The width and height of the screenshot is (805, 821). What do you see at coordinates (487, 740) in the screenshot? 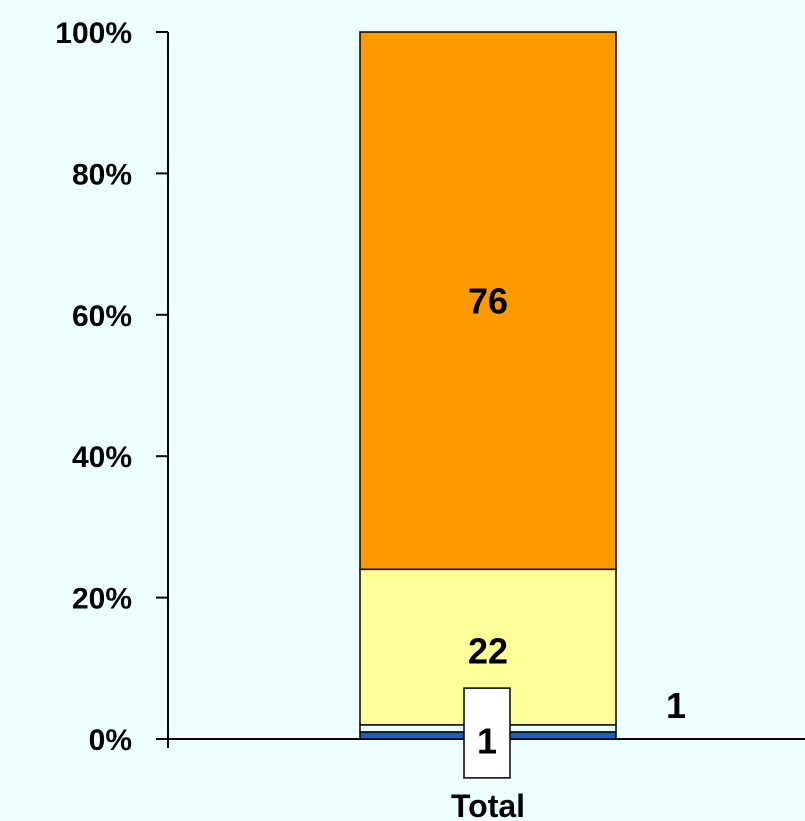
I see `data-label-segment-0: 1` at bounding box center [487, 740].